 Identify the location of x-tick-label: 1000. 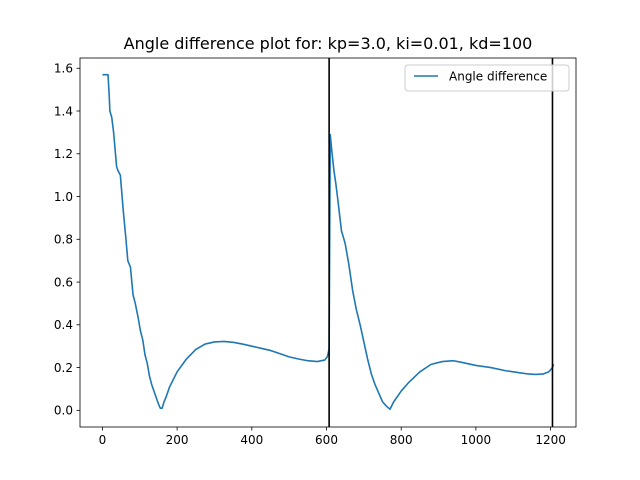
(476, 440).